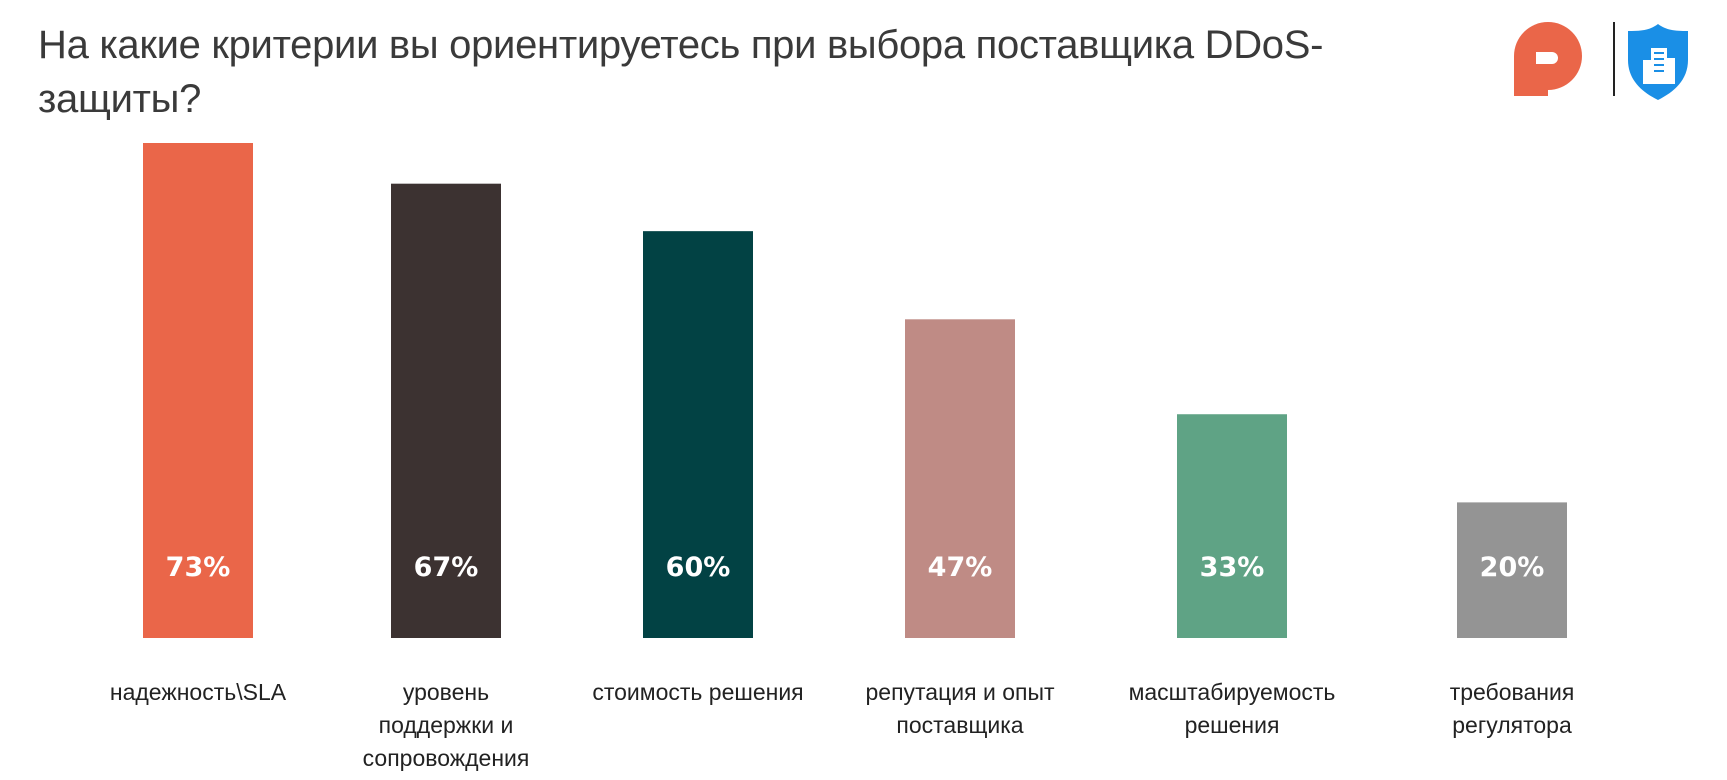  Describe the element at coordinates (1658, 62) in the screenshot. I see `blue-shield-logo-icon` at that location.